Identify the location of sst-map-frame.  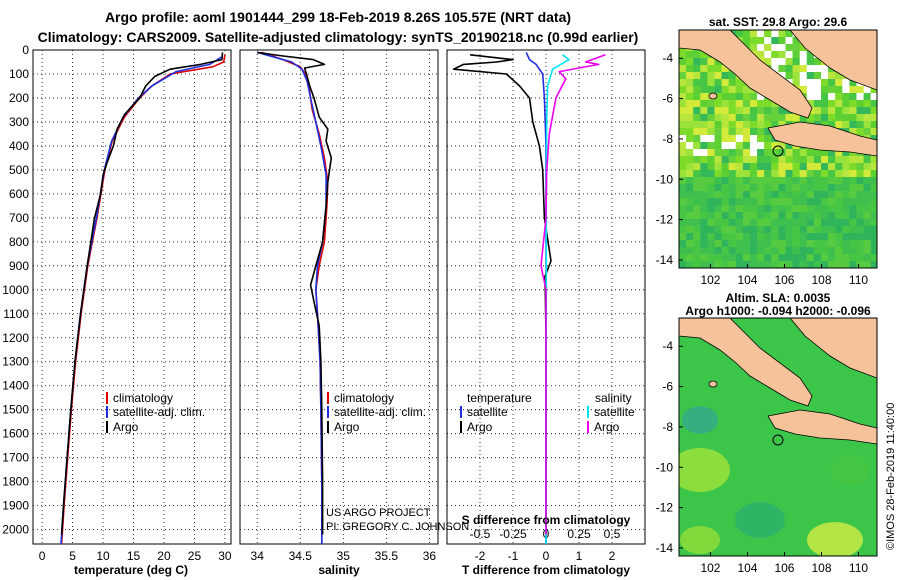
(778, 149).